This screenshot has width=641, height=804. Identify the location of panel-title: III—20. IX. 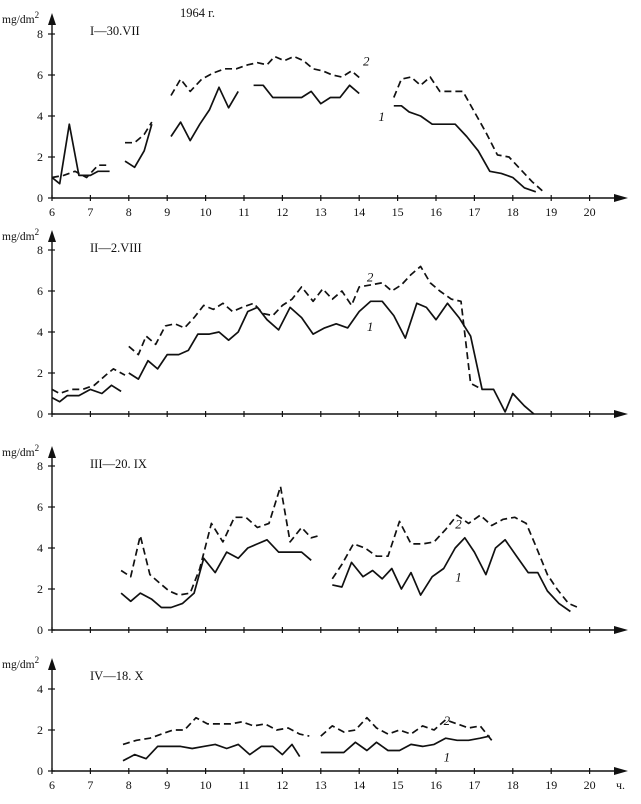
(118, 464).